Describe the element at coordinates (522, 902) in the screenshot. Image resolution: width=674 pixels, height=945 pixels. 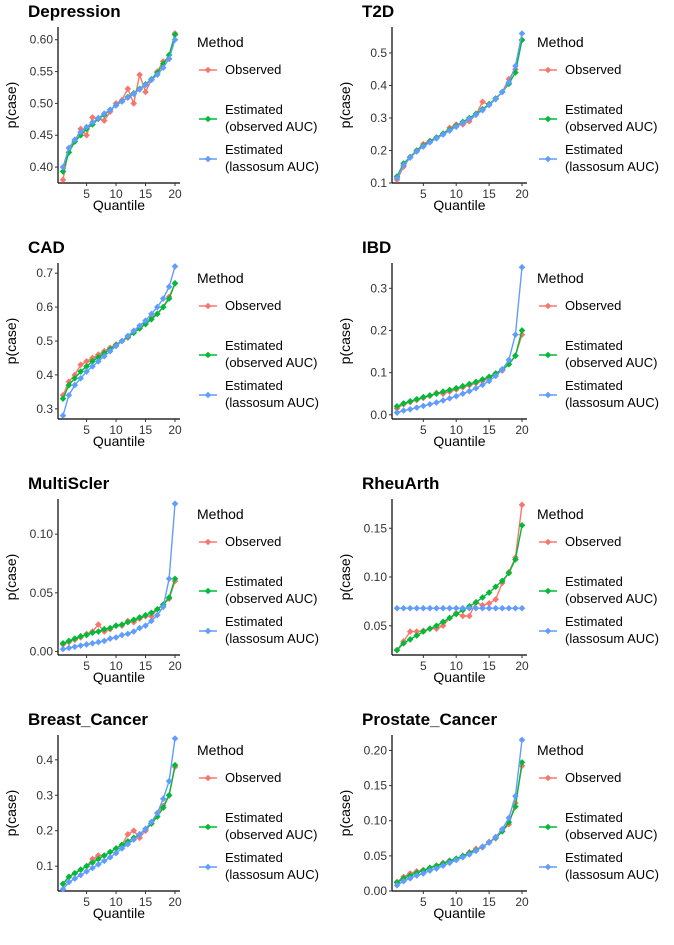
I see `x-tick-label: 20` at that location.